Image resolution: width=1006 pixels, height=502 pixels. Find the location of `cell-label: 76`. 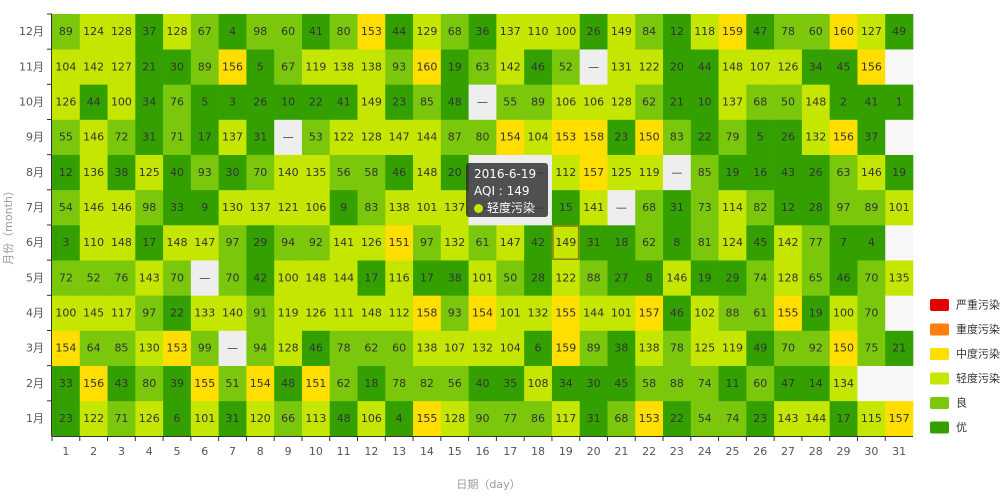

cell-label: 76 is located at coordinates (177, 101).